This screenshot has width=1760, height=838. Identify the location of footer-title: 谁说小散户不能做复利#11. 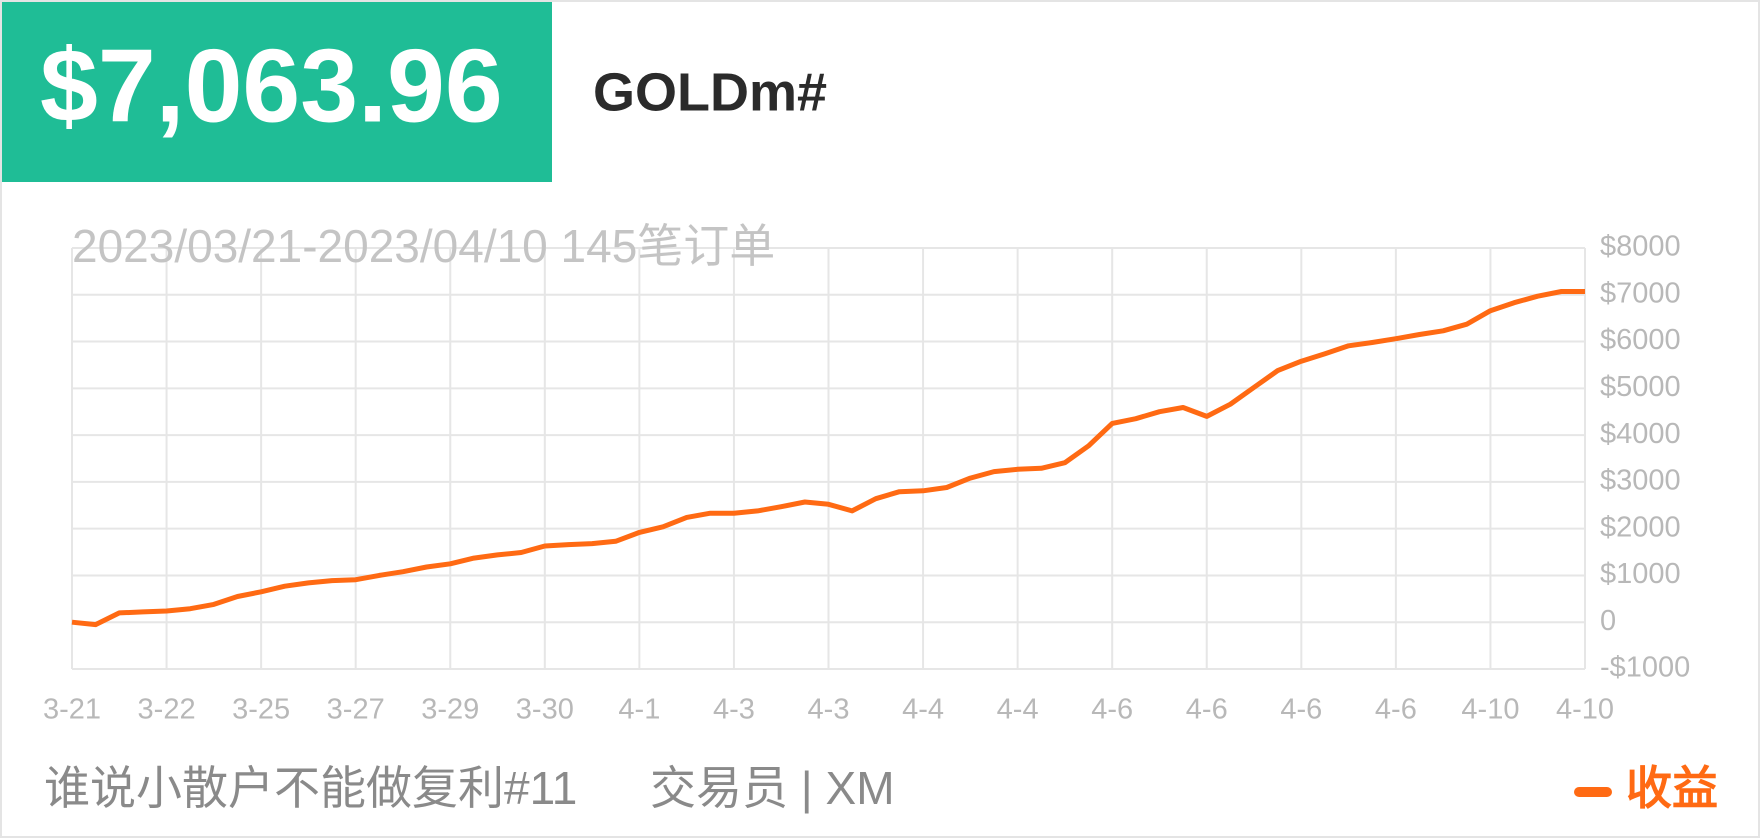
(310, 788).